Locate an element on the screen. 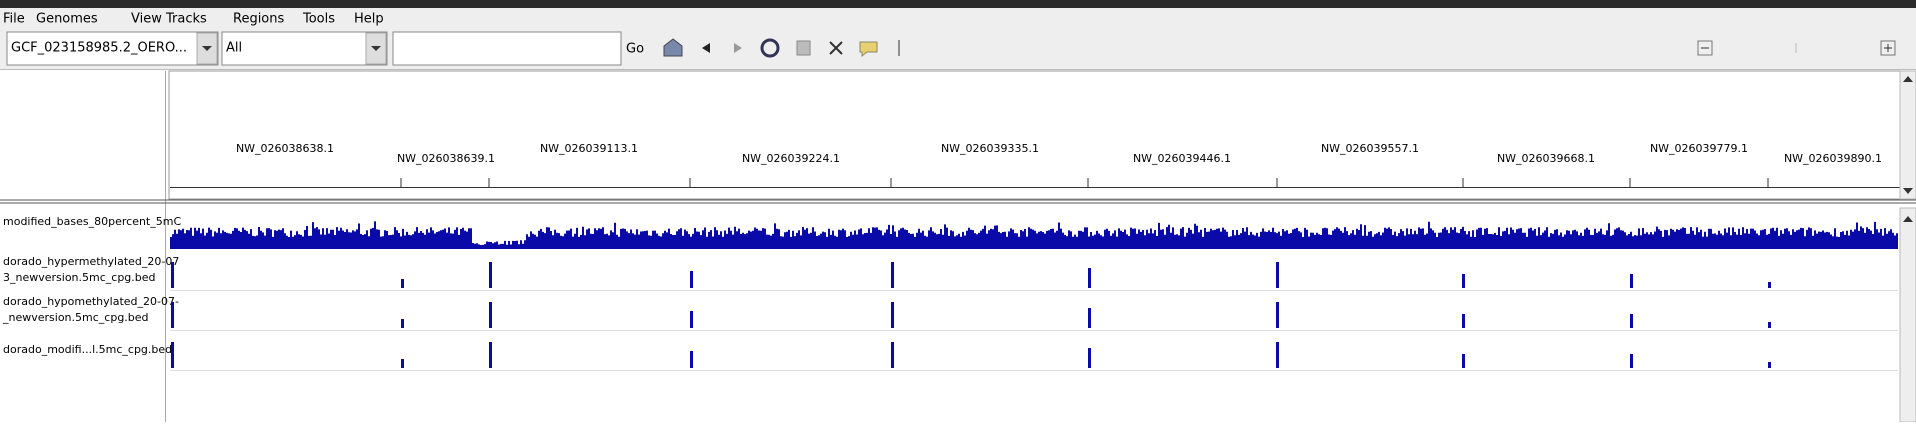  refresh-icon is located at coordinates (770, 48).